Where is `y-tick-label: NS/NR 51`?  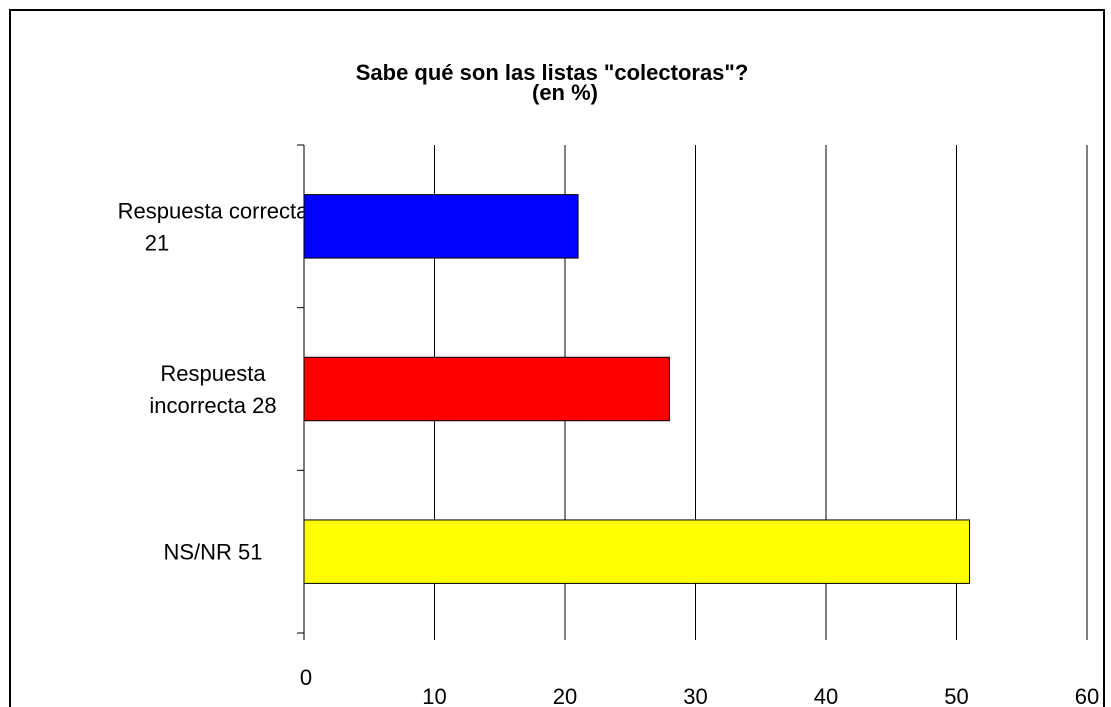 y-tick-label: NS/NR 51 is located at coordinates (212, 552).